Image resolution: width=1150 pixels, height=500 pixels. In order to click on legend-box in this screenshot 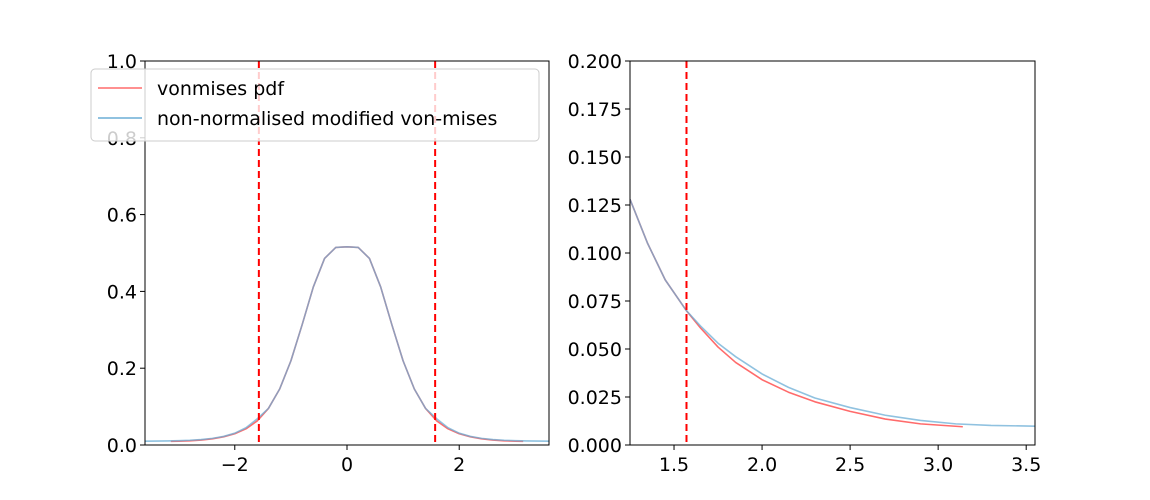, I will do `click(315, 105)`.